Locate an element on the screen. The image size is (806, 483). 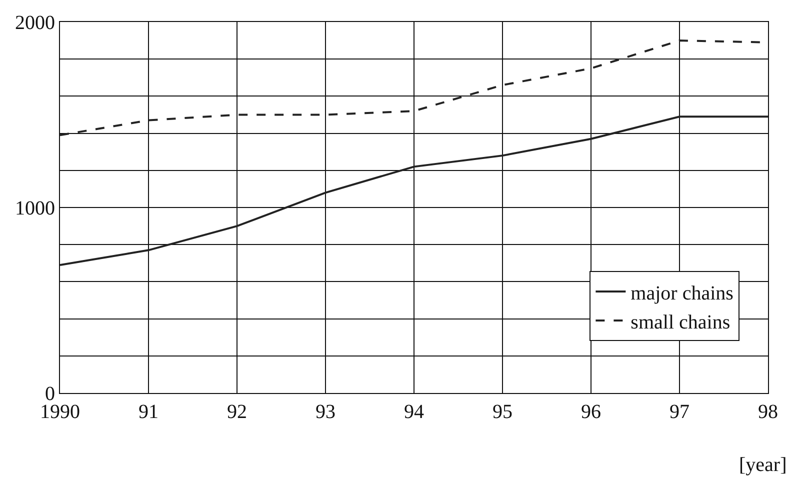
legend-label: major chains is located at coordinates (682, 293).